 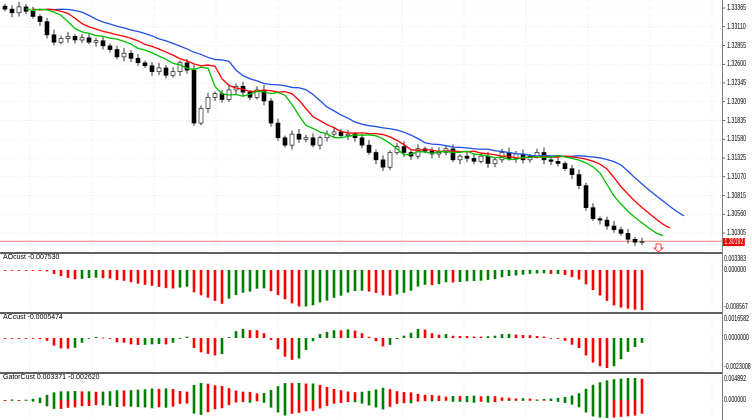 What do you see at coordinates (737, 366) in the screenshot?
I see `ac-axis-min: -0.0023008` at bounding box center [737, 366].